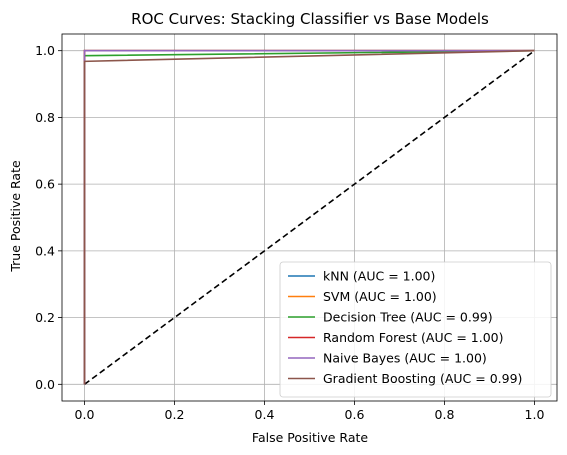  Describe the element at coordinates (45, 184) in the screenshot. I see `y-tick-label: 0.6` at that location.